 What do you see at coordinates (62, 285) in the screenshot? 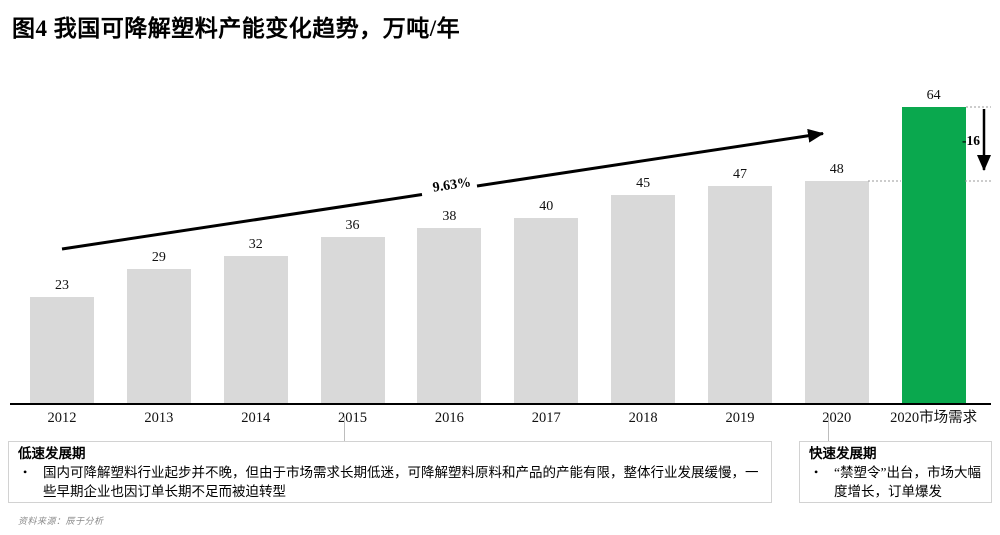
I see `bar-value-label: 23` at bounding box center [62, 285].